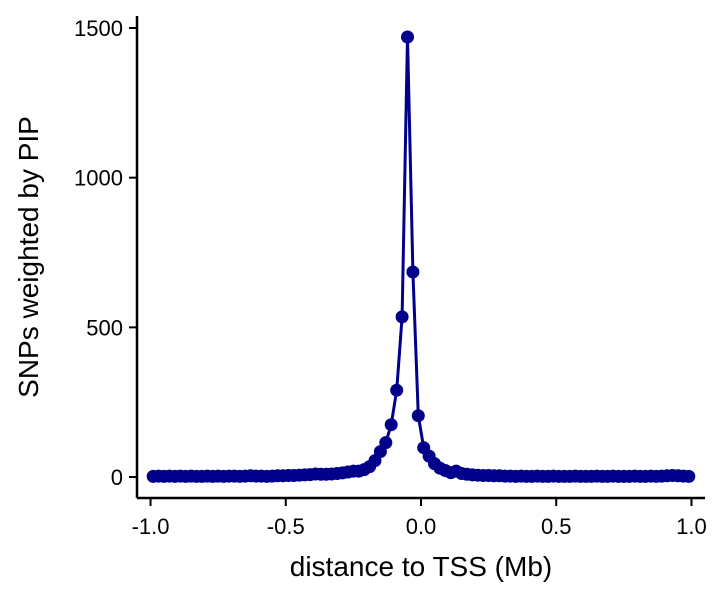 Image resolution: width=720 pixels, height=600 pixels. I want to click on y-tick-label: 0, so click(117, 477).